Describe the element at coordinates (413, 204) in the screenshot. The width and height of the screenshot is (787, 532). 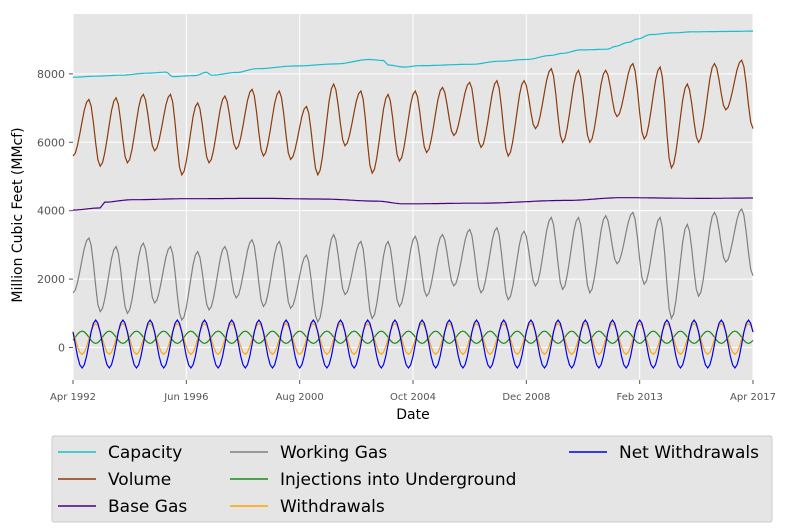
I see `series-line-base-gas` at that location.